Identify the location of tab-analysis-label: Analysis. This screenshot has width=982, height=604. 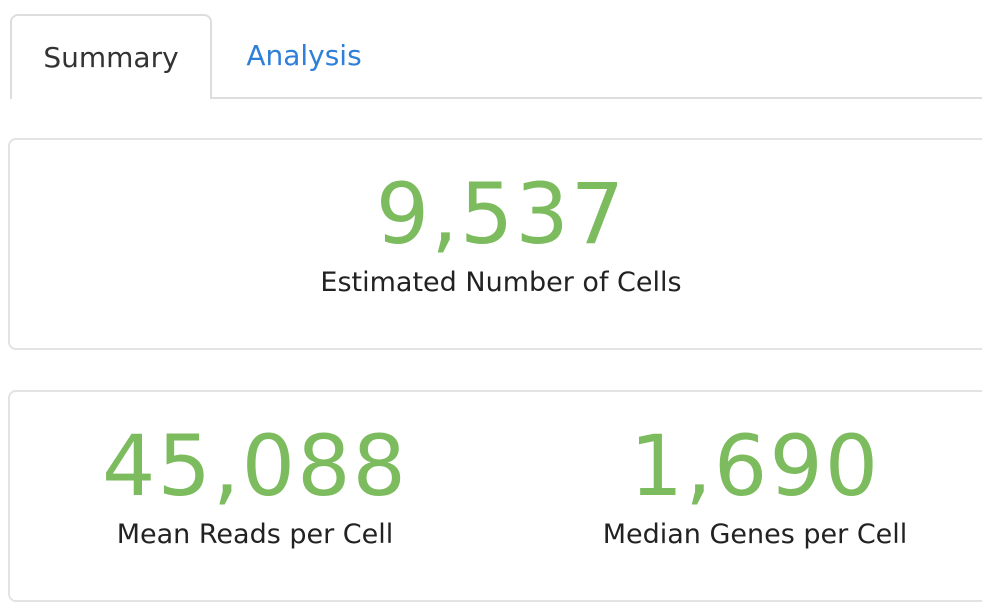
(304, 55).